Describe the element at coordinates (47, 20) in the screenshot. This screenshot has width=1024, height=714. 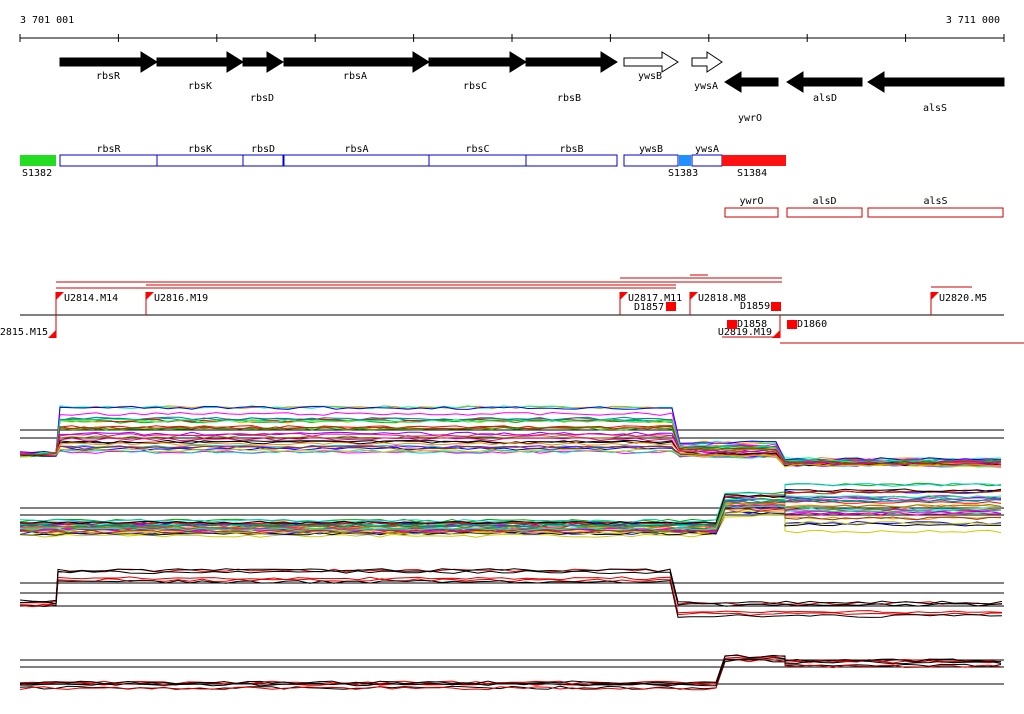
I see `ruler-start: 3 701 001` at that location.